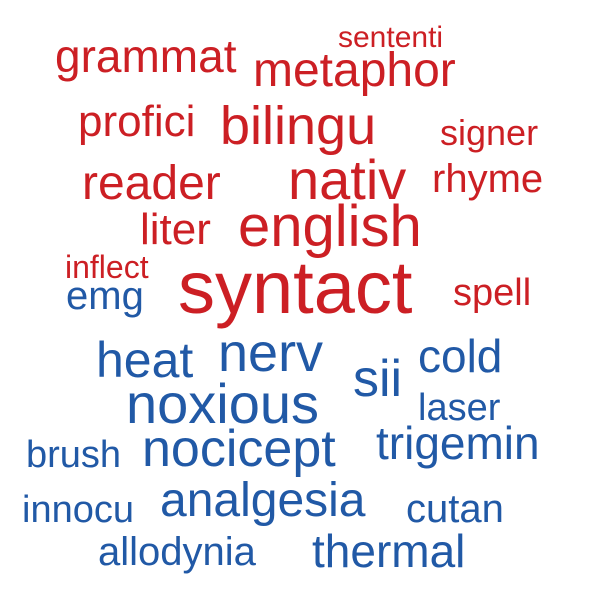 The image size is (600, 600). I want to click on word: grammat, so click(146, 56).